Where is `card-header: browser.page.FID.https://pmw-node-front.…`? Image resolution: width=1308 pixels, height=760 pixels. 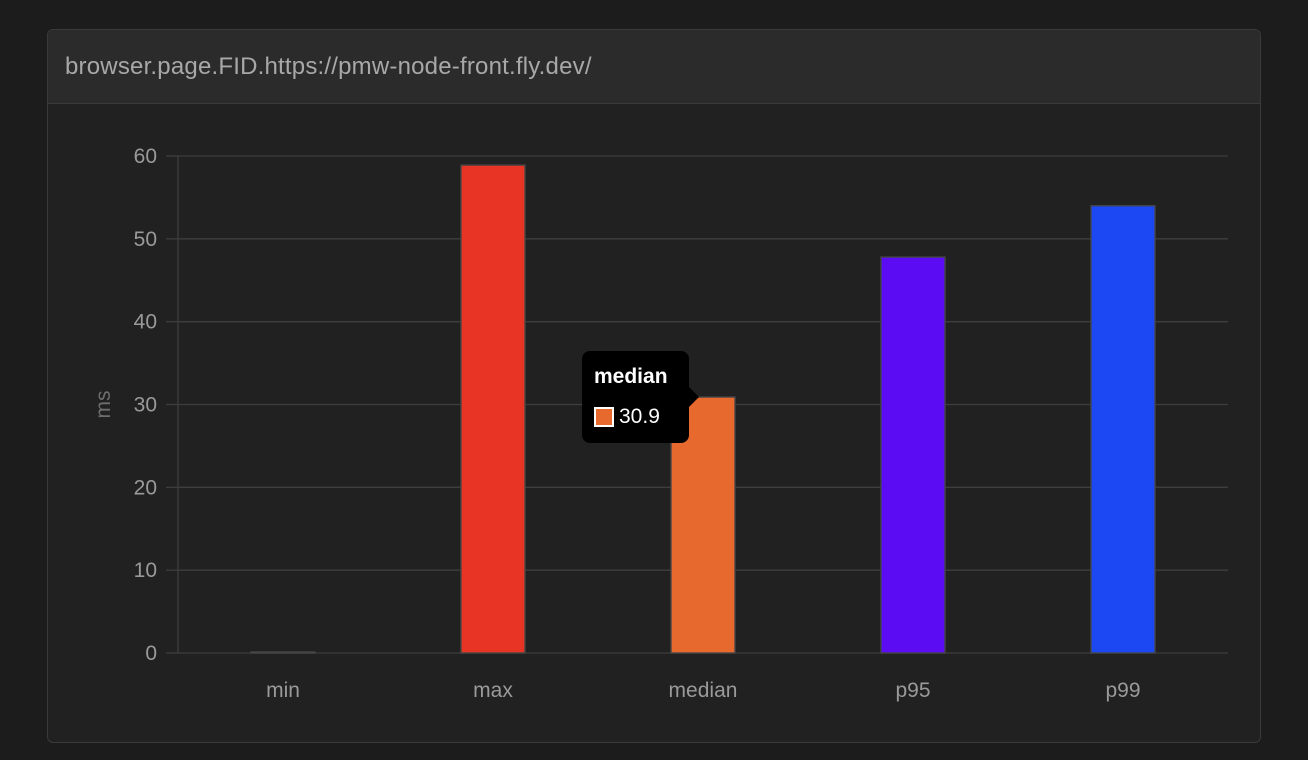
card-header: browser.page.FID.https://pmw-node-front.… is located at coordinates (654, 67).